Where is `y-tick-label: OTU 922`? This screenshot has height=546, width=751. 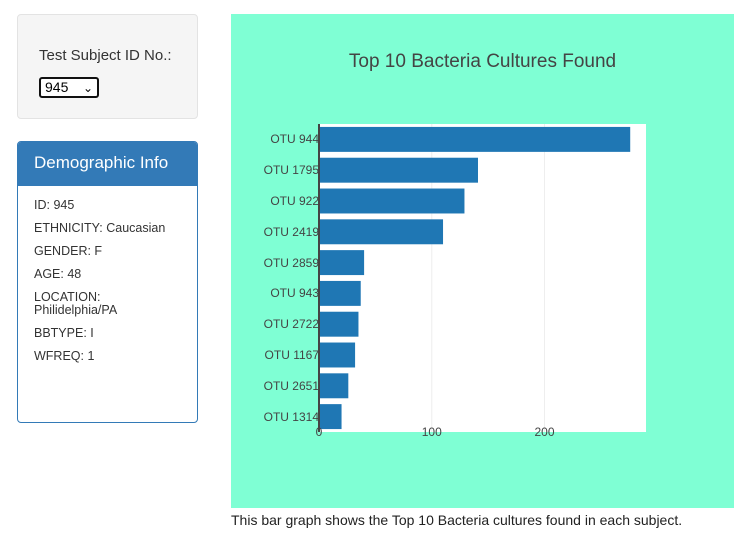 y-tick-label: OTU 922 is located at coordinates (294, 201).